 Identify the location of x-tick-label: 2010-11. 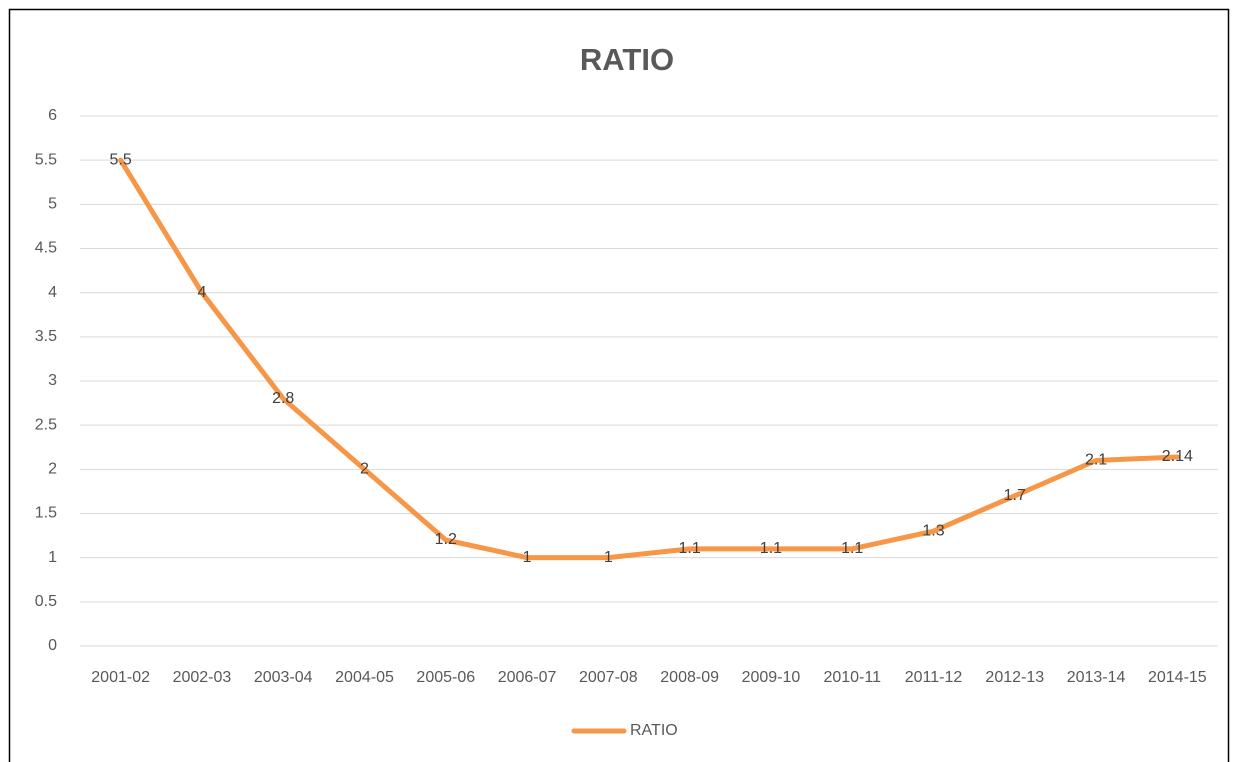
(852, 677).